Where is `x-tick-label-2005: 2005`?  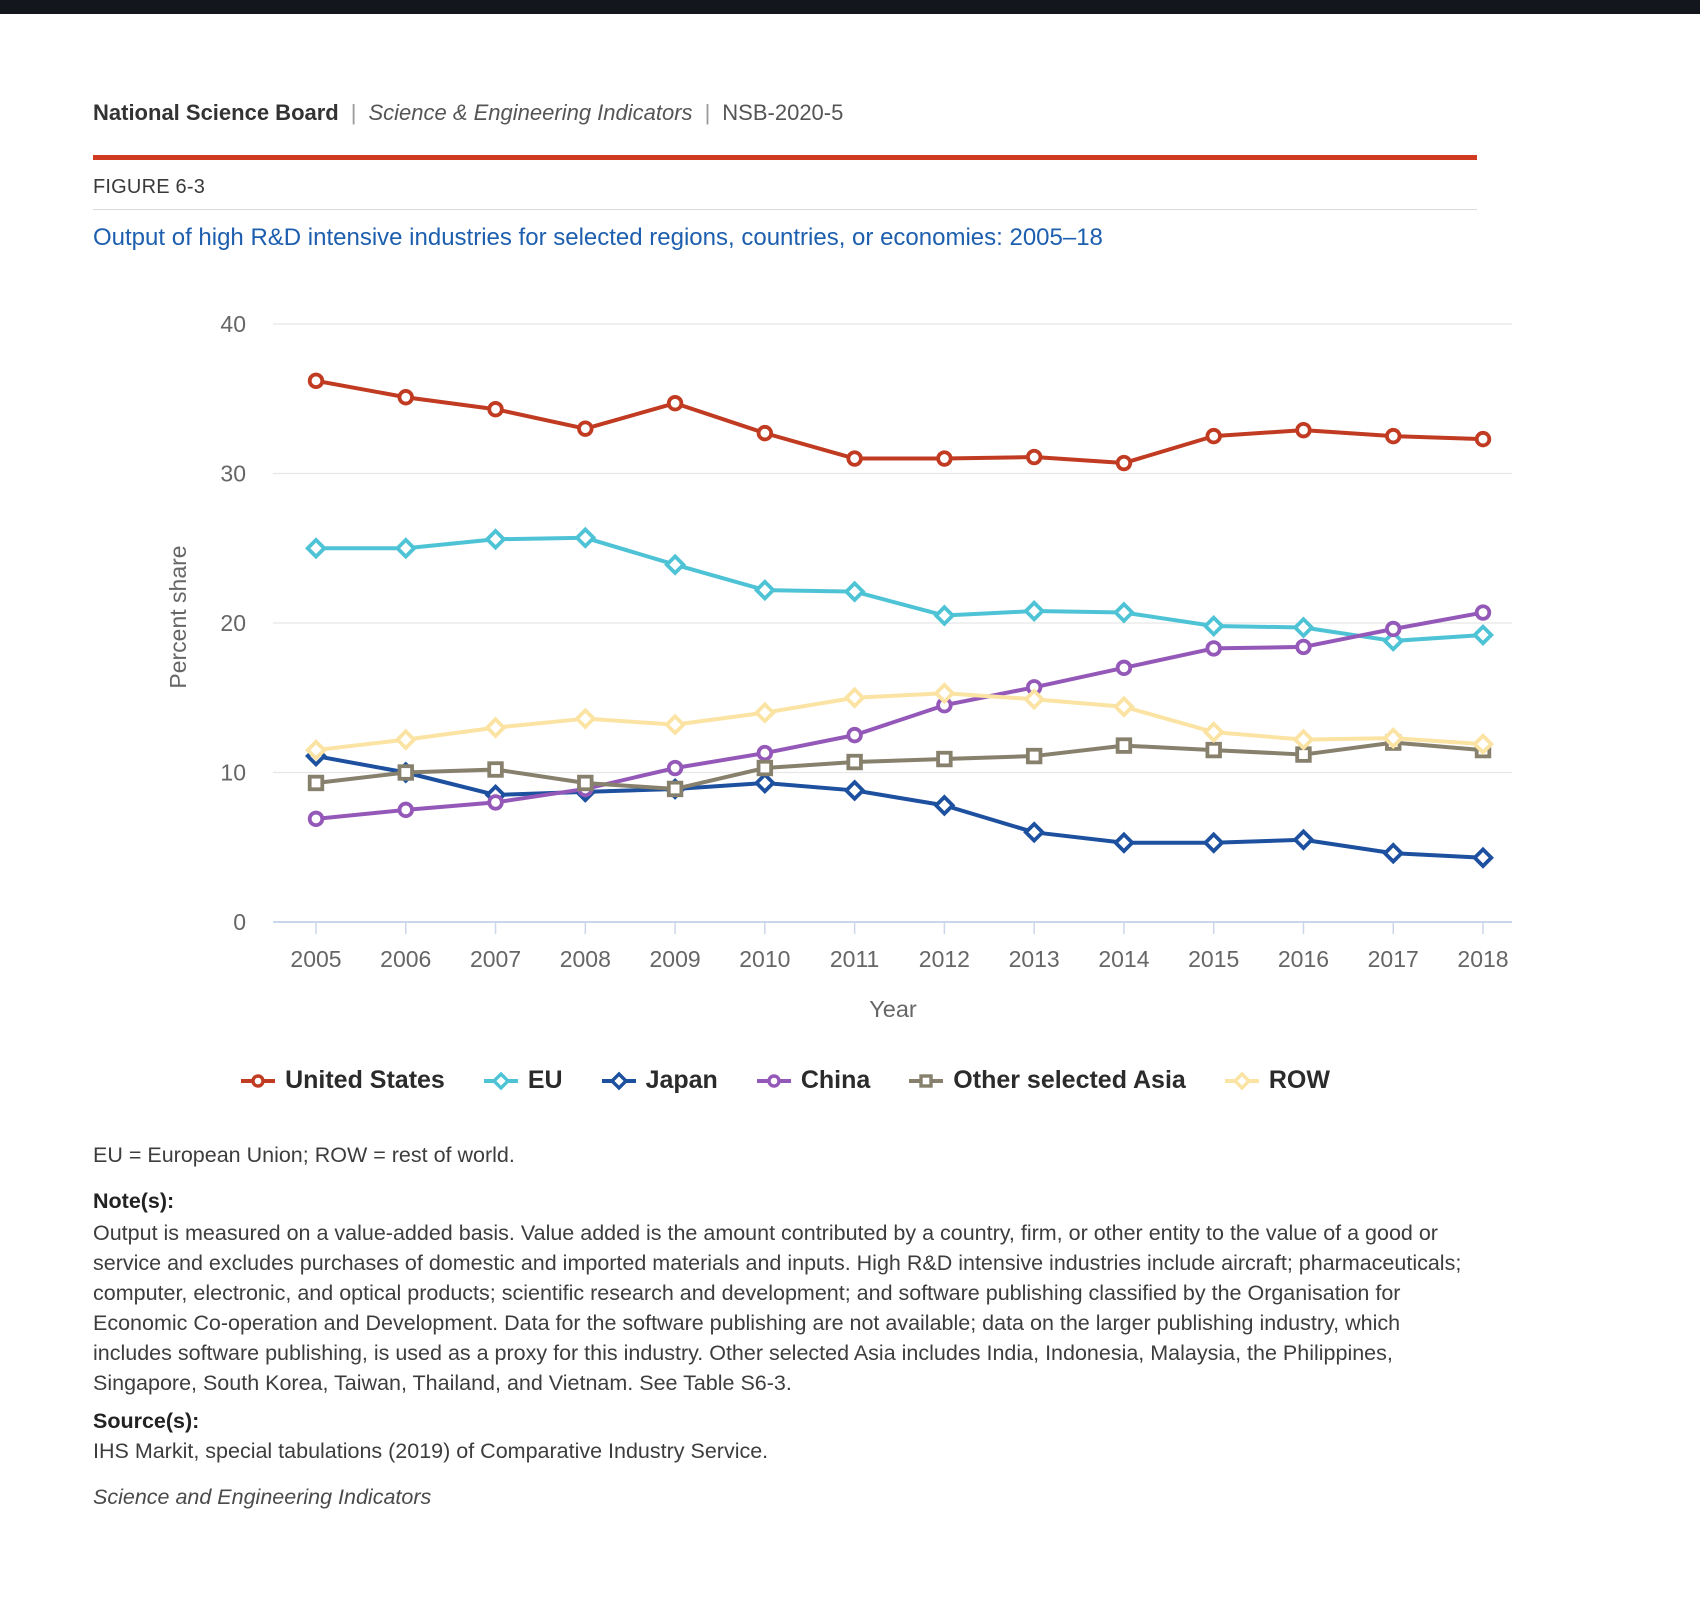 x-tick-label-2005: 2005 is located at coordinates (315, 959).